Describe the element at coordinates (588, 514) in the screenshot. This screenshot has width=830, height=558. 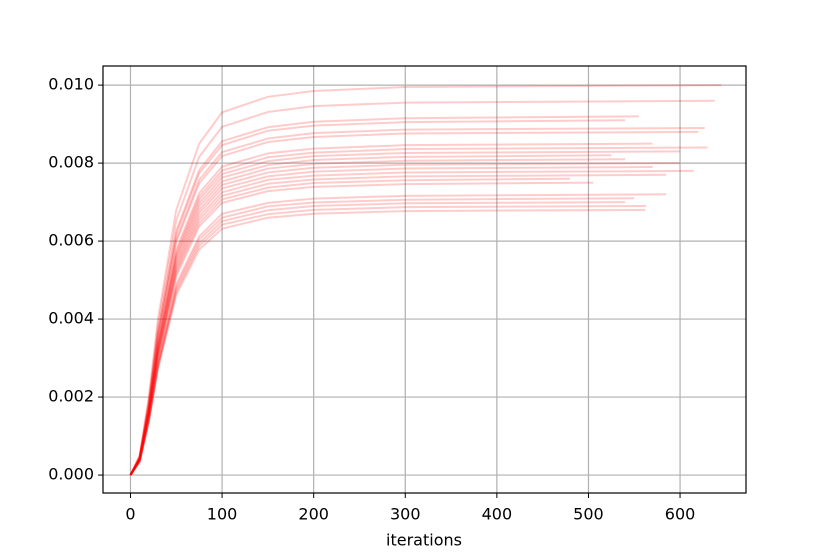
I see `x-tick-label: 500` at that location.